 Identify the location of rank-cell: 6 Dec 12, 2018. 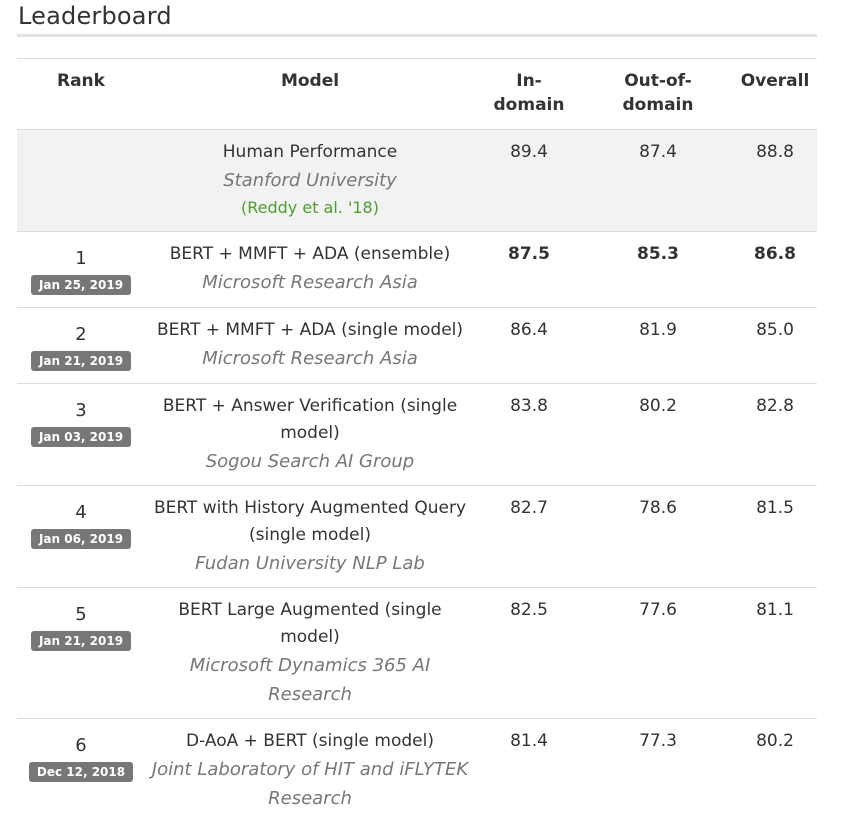
(81, 770).